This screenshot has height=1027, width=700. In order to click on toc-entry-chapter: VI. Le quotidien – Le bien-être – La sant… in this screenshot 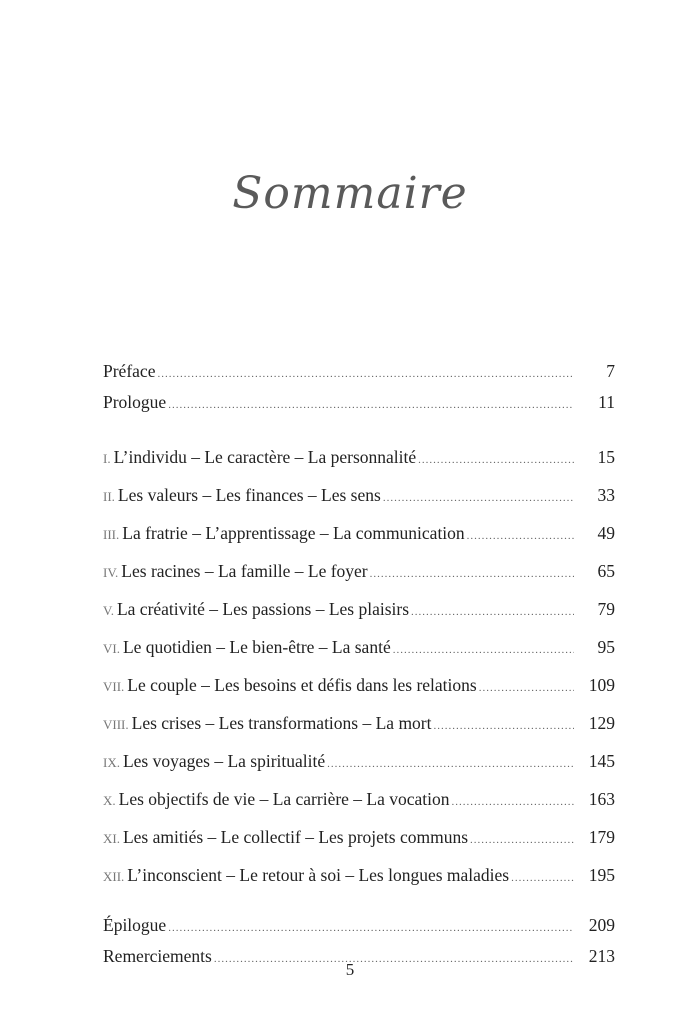, I will do `click(359, 648)`.